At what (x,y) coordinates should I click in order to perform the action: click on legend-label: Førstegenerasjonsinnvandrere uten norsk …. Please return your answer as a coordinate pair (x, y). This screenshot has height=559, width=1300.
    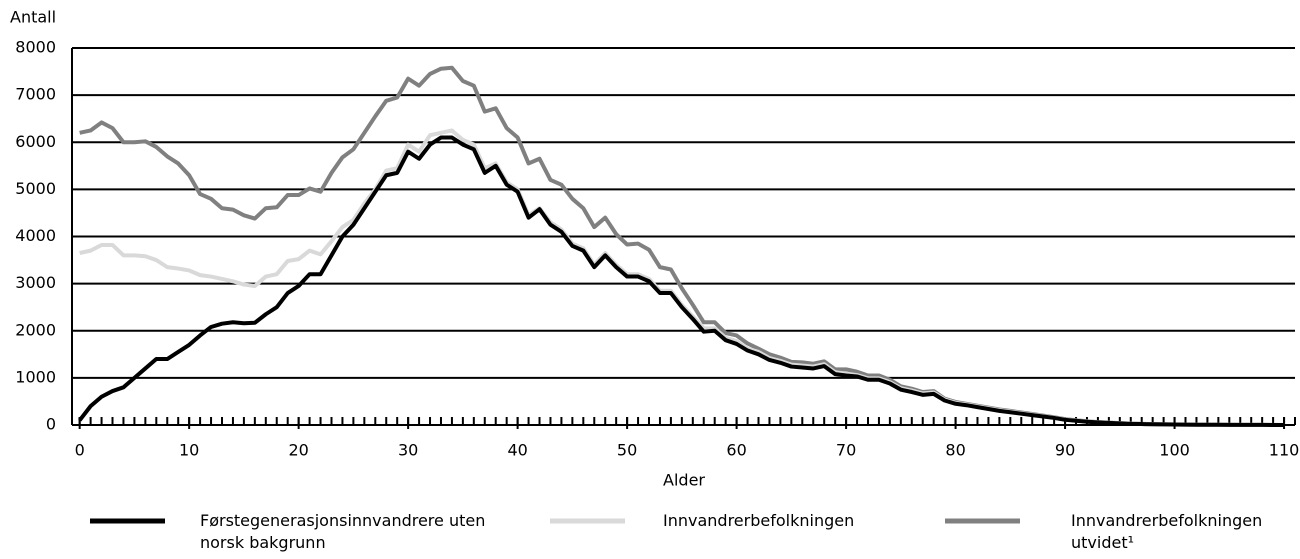
    Looking at the image, I should click on (343, 531).